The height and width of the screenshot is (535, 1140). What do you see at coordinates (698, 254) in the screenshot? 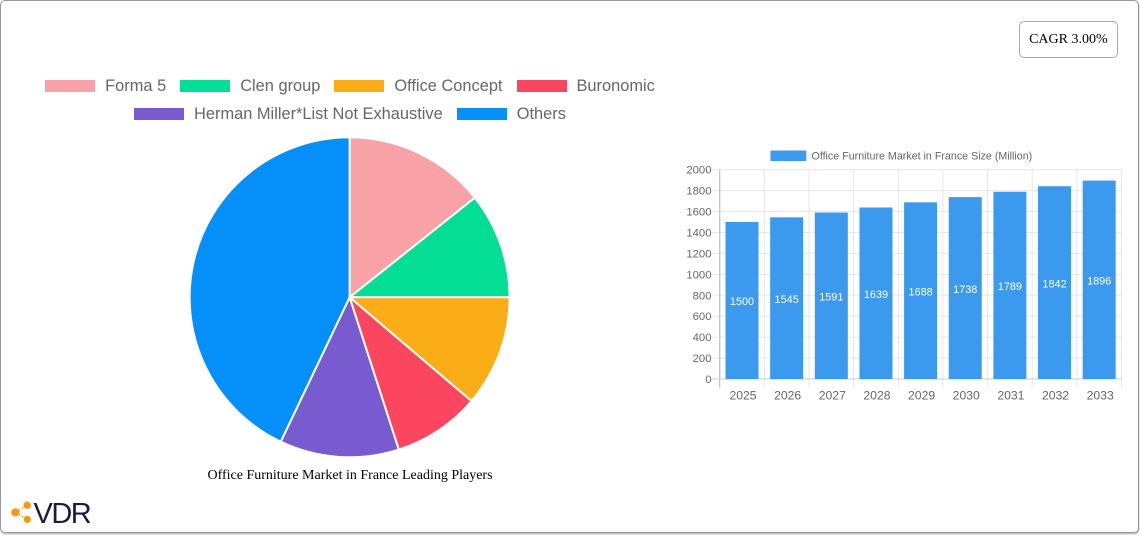
I see `svg-text: 1200` at bounding box center [698, 254].